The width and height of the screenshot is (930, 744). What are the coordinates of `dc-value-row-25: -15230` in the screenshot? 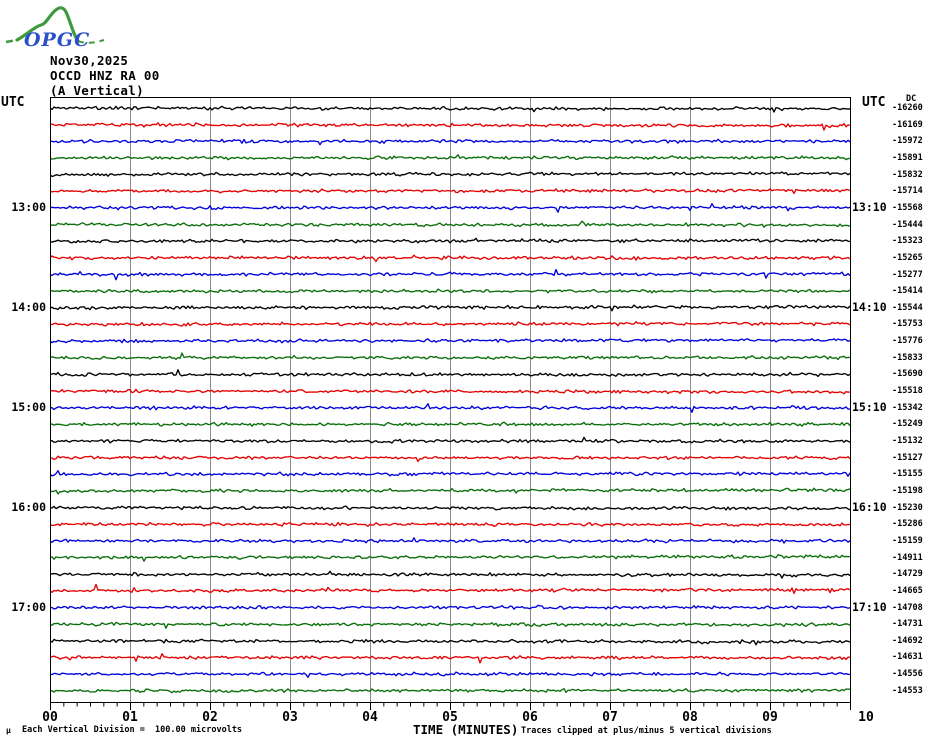 It's located at (907, 507).